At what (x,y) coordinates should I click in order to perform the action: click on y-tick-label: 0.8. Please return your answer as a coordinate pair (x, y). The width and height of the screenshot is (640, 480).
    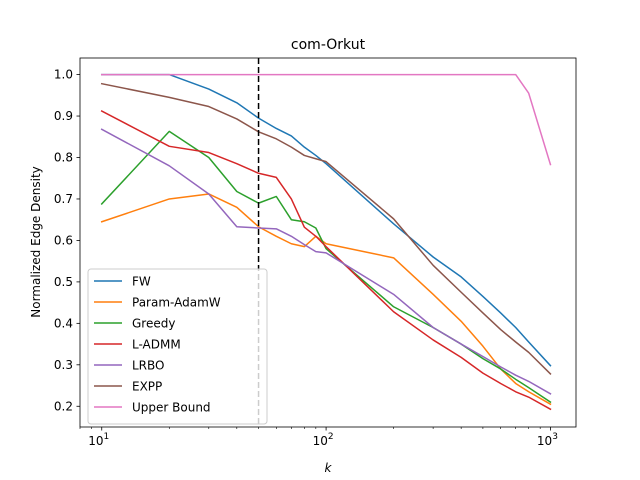
    Looking at the image, I should click on (63, 158).